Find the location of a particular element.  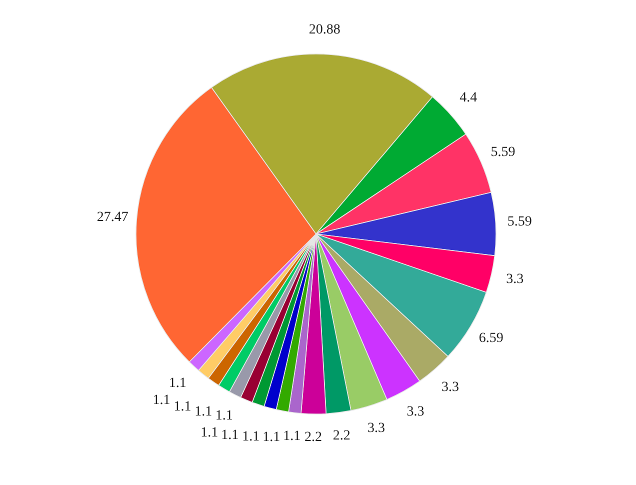

data-label: 20.88 is located at coordinates (324, 30).